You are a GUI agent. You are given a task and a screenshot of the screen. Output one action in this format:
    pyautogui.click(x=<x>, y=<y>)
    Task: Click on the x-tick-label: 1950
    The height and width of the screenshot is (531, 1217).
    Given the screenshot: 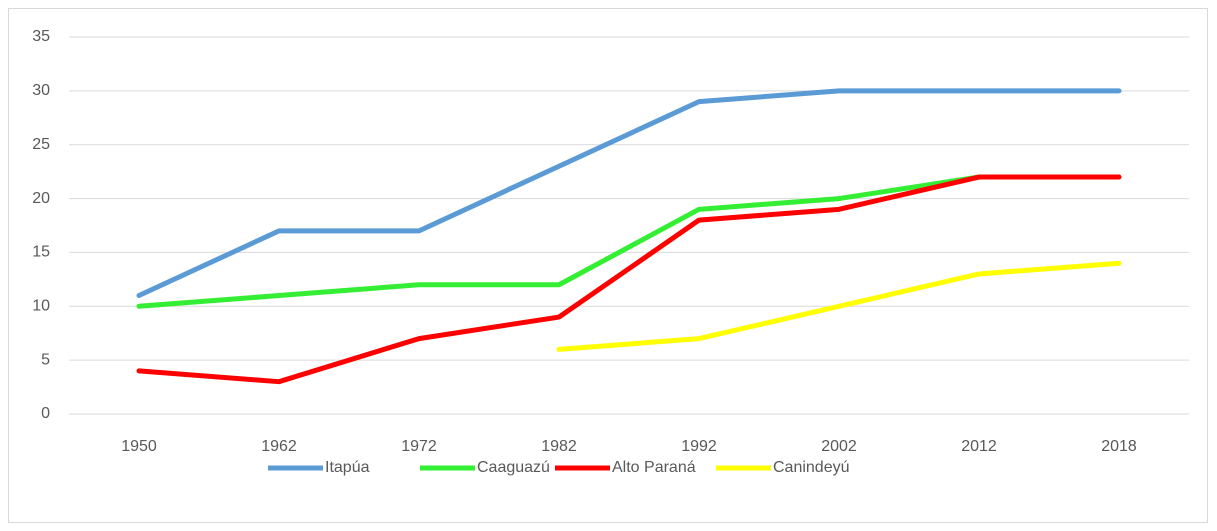 What is the action you would take?
    pyautogui.click(x=139, y=446)
    